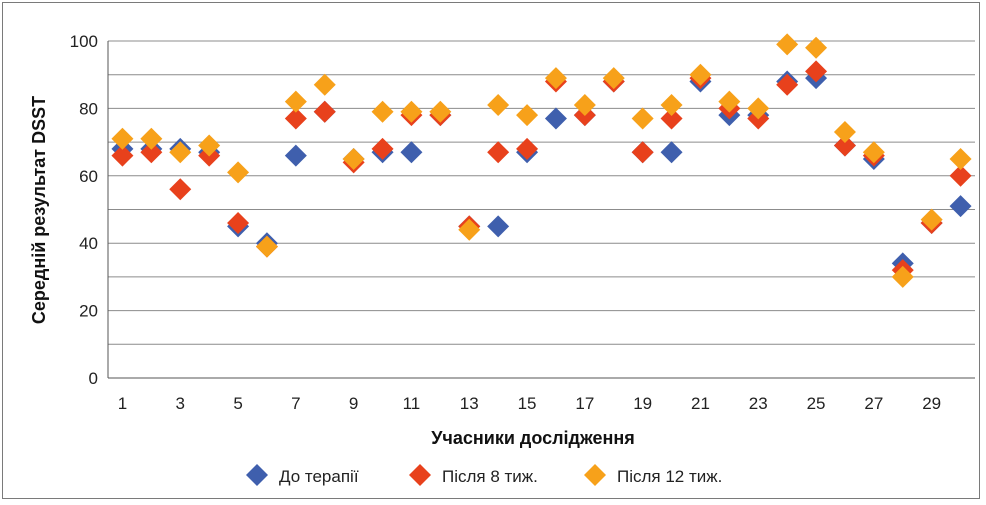 Image resolution: width=986 pixels, height=505 pixels. I want to click on x-tick-label: 9, so click(353, 403).